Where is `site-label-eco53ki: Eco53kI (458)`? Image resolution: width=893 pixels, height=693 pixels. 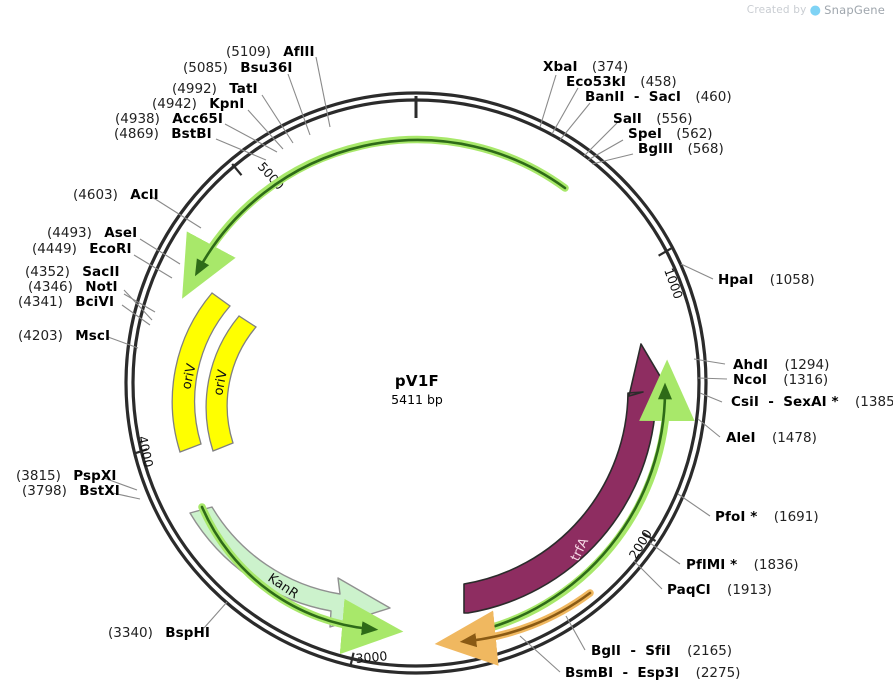
site-label-eco53ki: Eco53kI (458) is located at coordinates (621, 82).